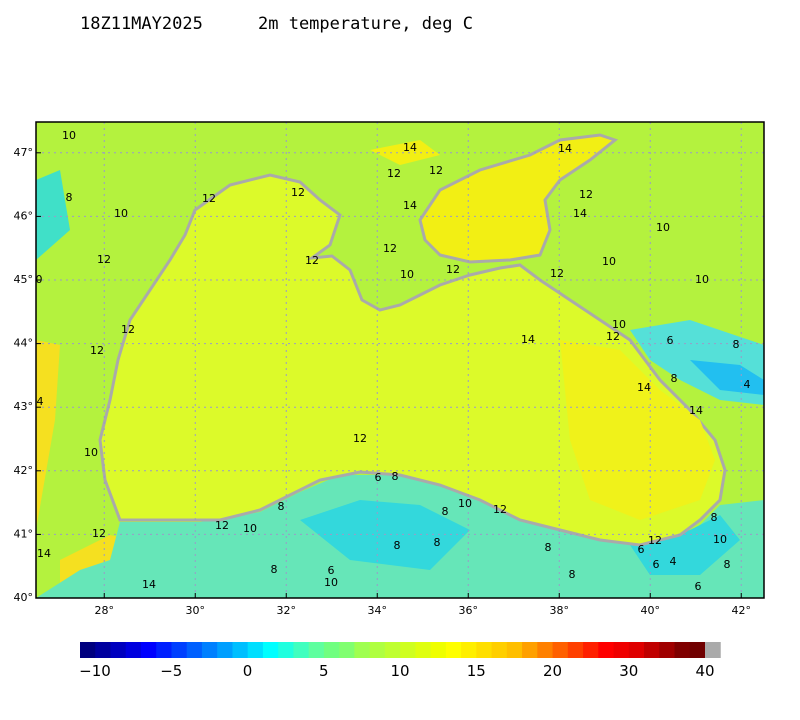 This screenshot has height=720, width=800. I want to click on lon-tick-label: 28°, so click(105, 610).